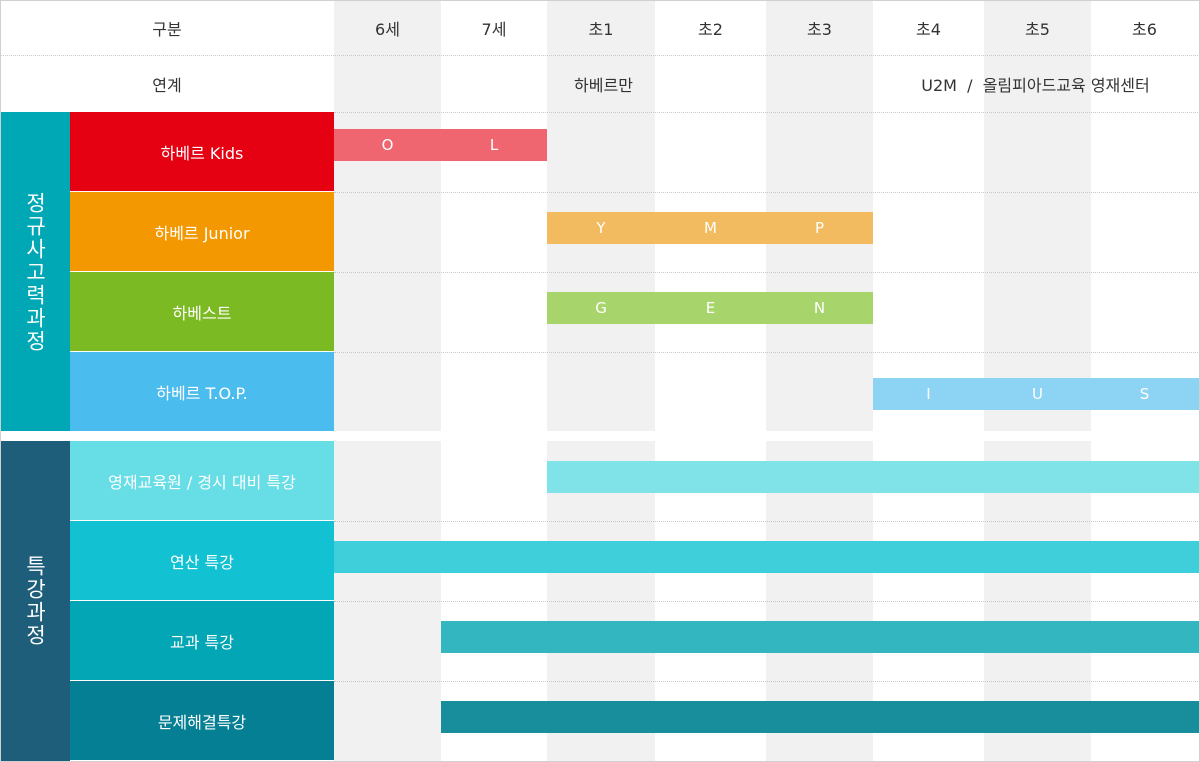 The width and height of the screenshot is (1200, 762). What do you see at coordinates (1037, 29) in the screenshot?
I see `column-header: 초5` at bounding box center [1037, 29].